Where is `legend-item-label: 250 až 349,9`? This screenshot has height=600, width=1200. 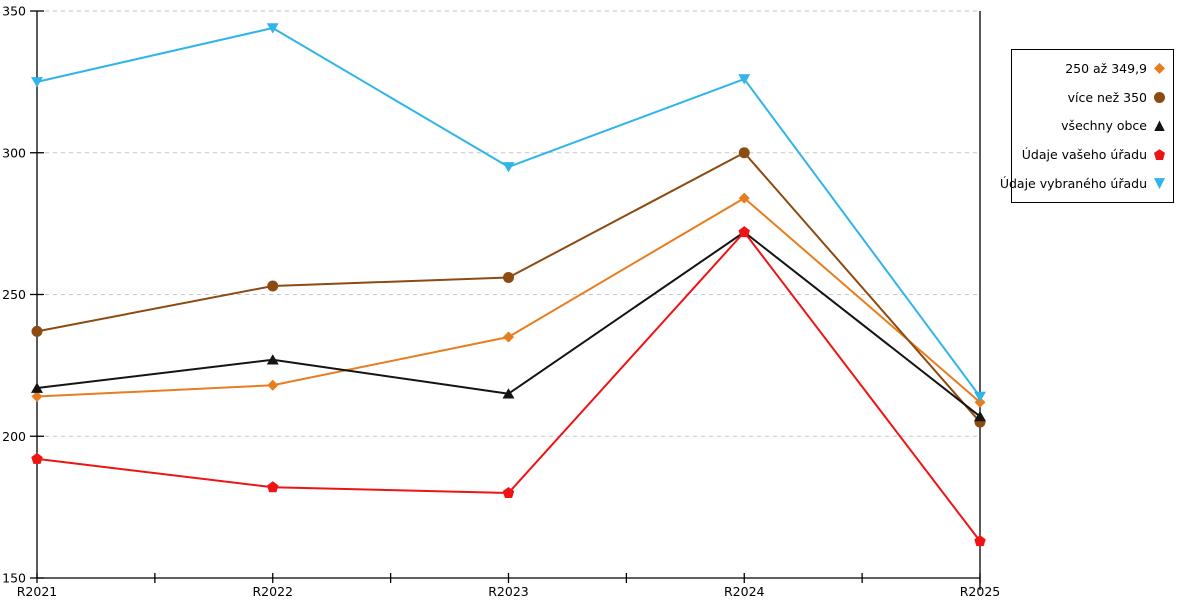 legend-item-label: 250 až 349,9 is located at coordinates (1106, 68).